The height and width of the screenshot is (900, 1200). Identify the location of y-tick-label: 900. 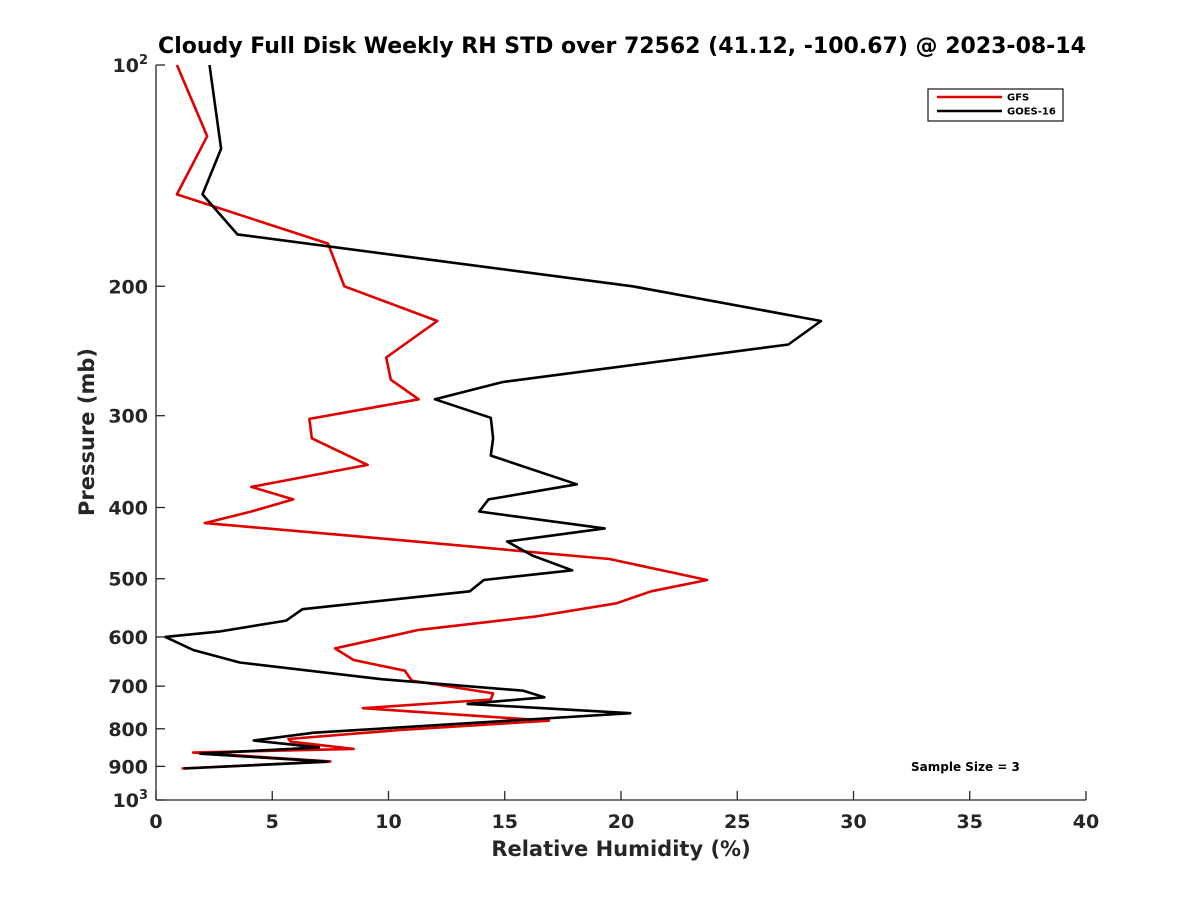
(128, 767).